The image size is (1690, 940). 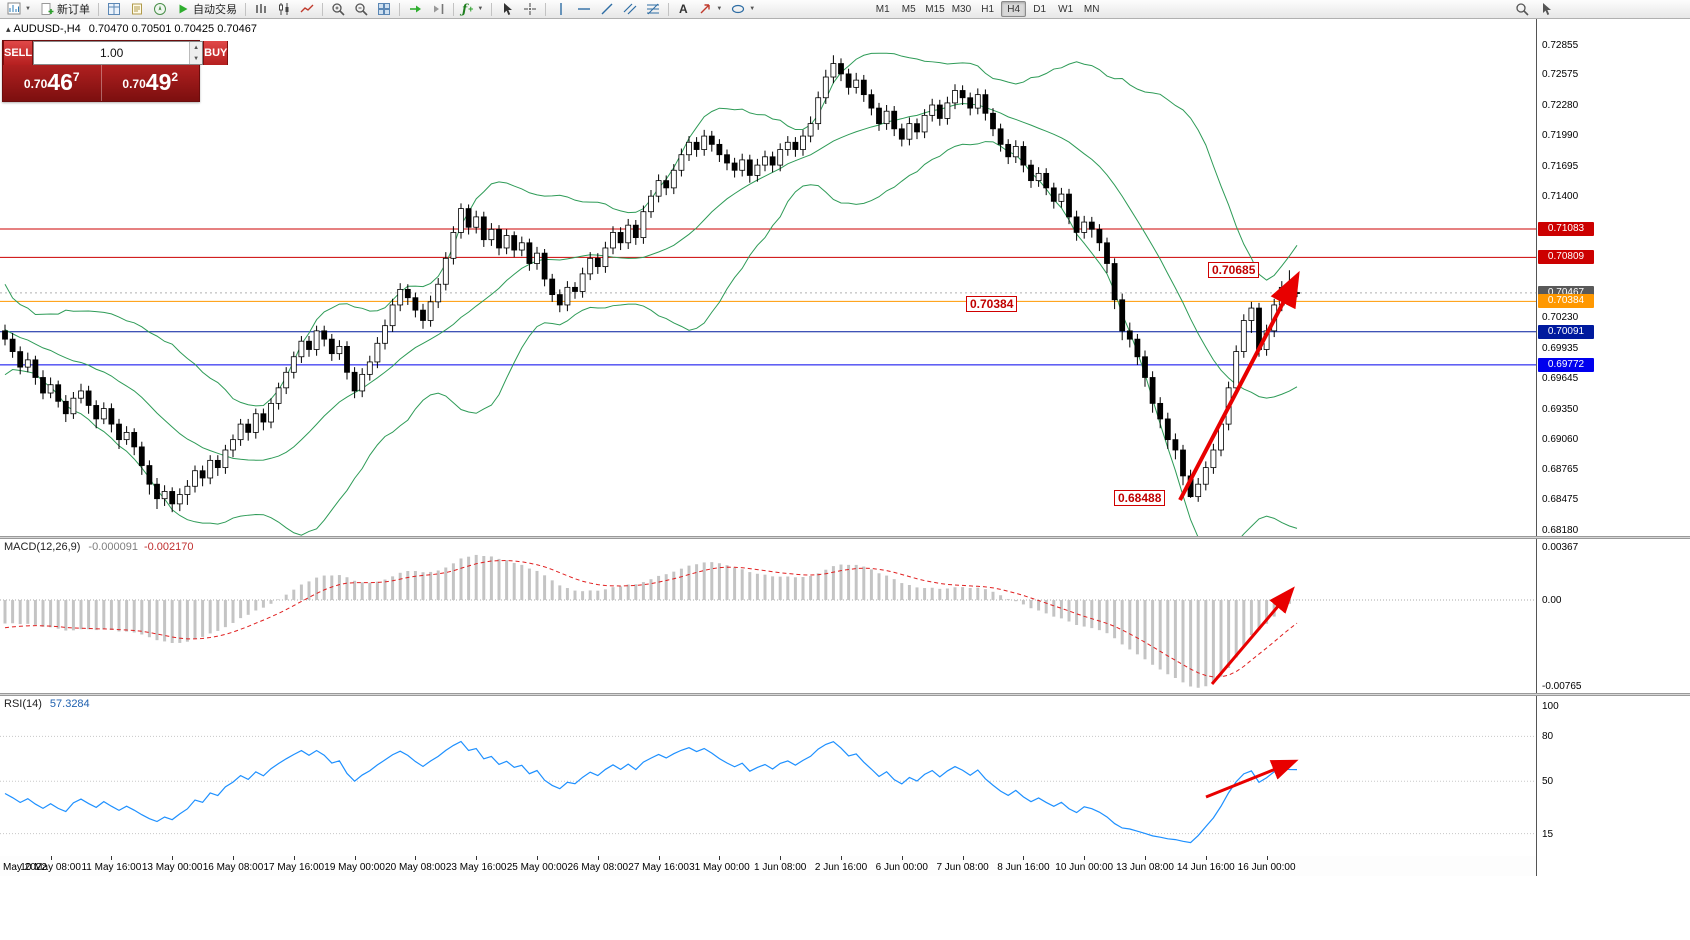 I want to click on rsi-pane-divider, so click(x=845, y=694).